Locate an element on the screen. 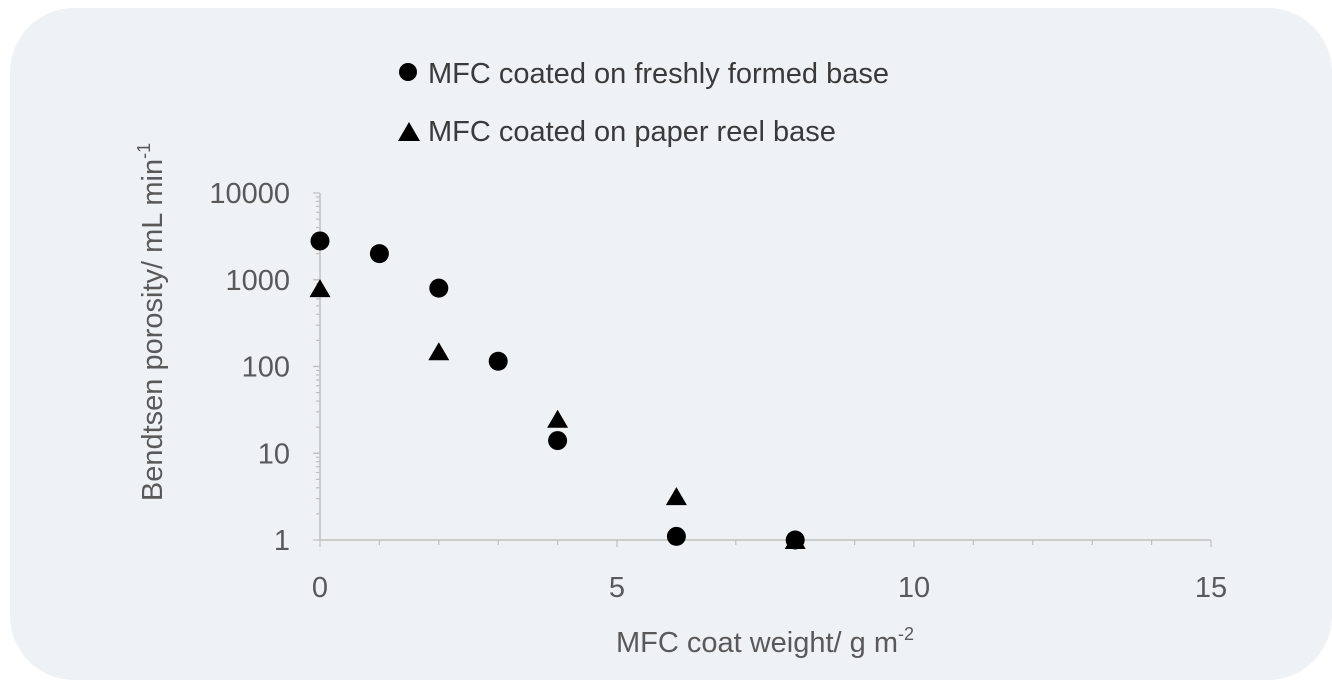 Image resolution: width=1332 pixels, height=680 pixels. y-tick-label: 10 is located at coordinates (274, 454).